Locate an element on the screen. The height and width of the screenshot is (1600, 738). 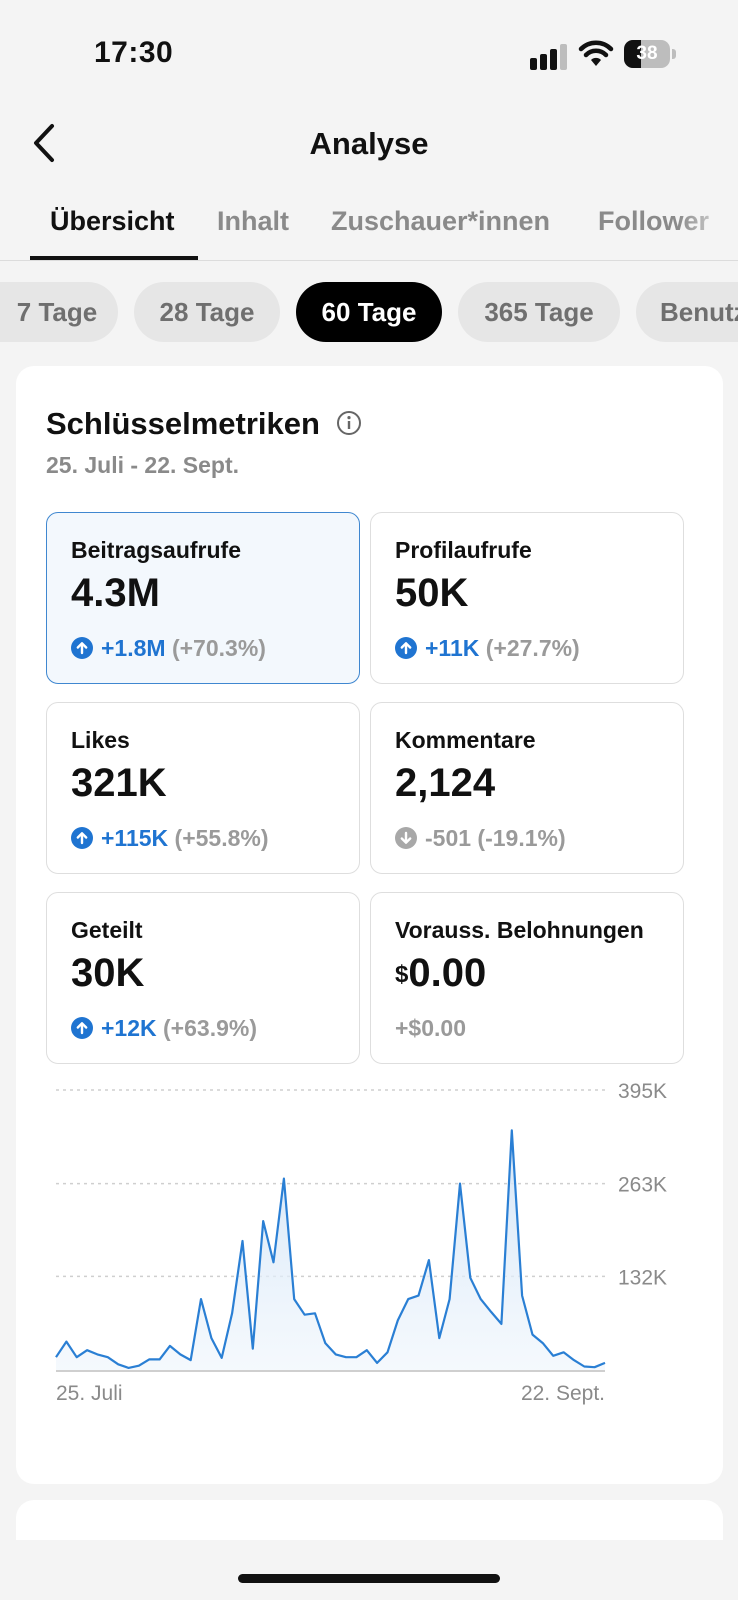
status-time: 17:30 is located at coordinates (134, 52).